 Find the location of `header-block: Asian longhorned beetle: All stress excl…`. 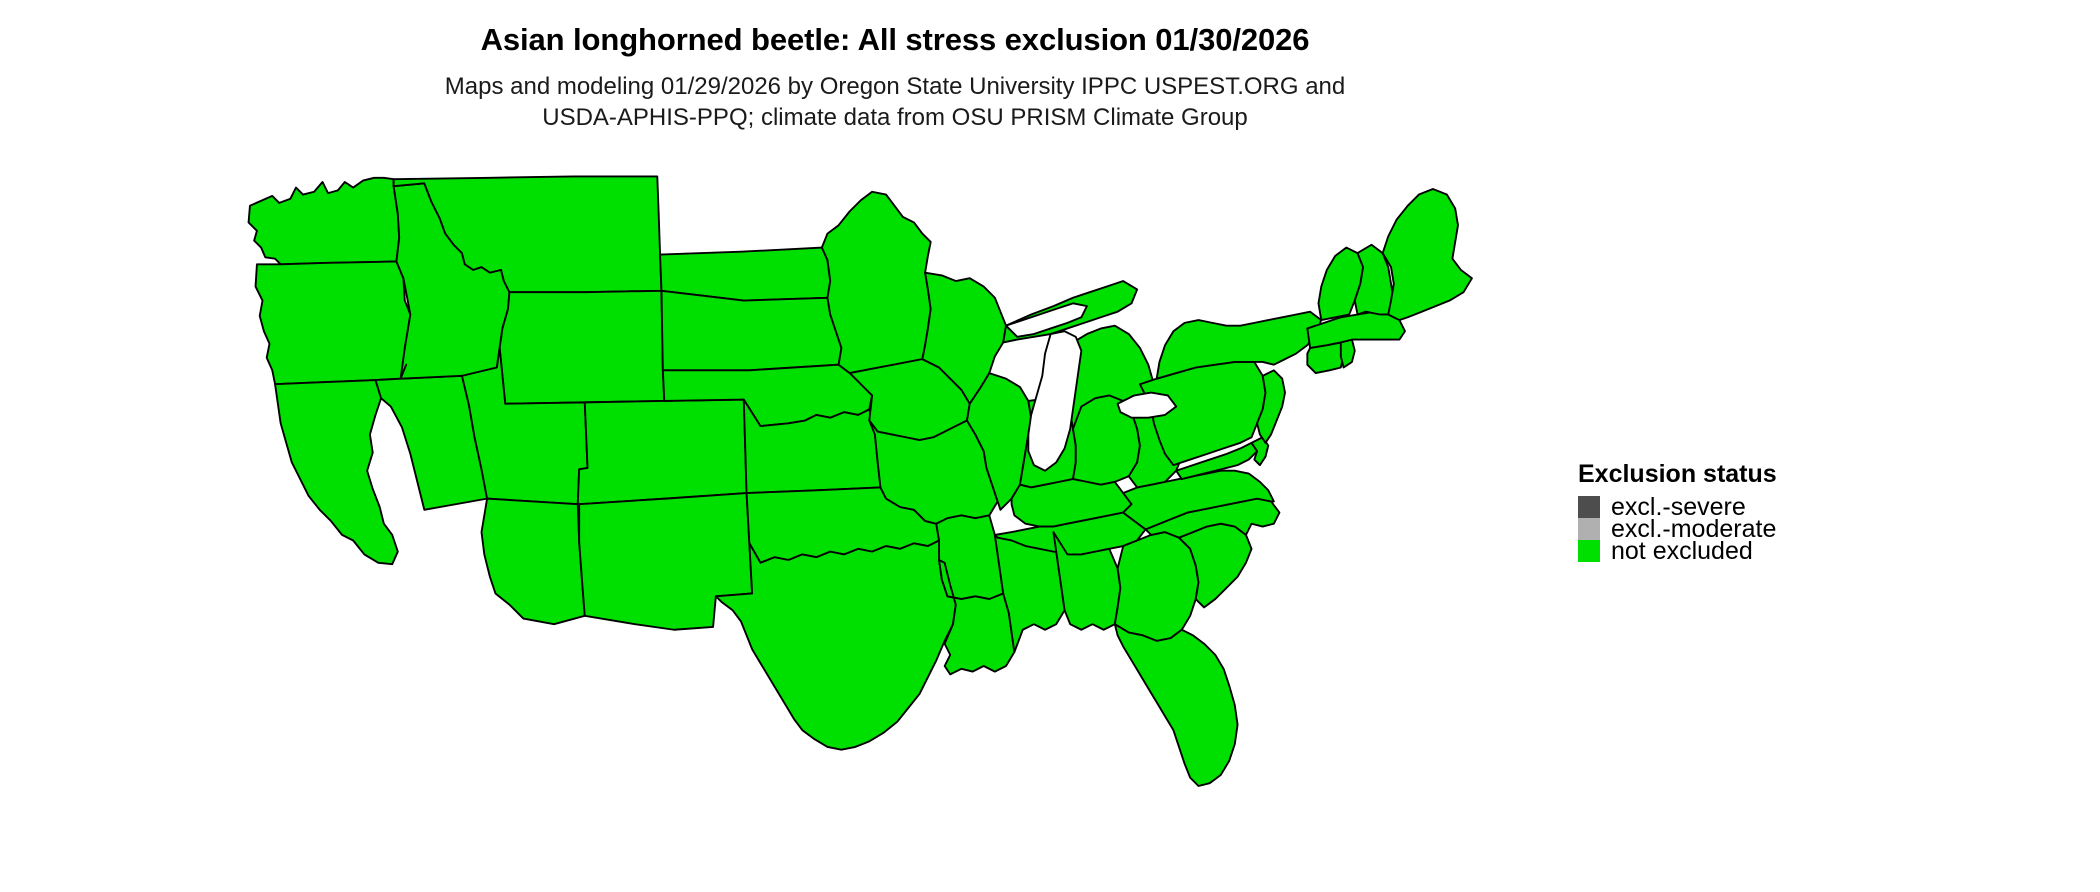

header-block: Asian longhorned beetle: All stress excl… is located at coordinates (895, 67).